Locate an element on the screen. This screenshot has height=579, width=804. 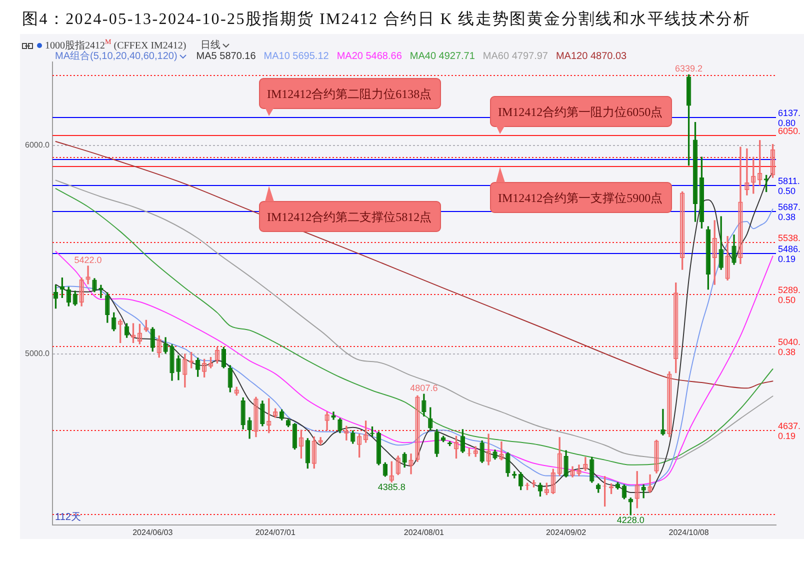
ref-line-label: 6137. 0.80 is located at coordinates (789, 118).